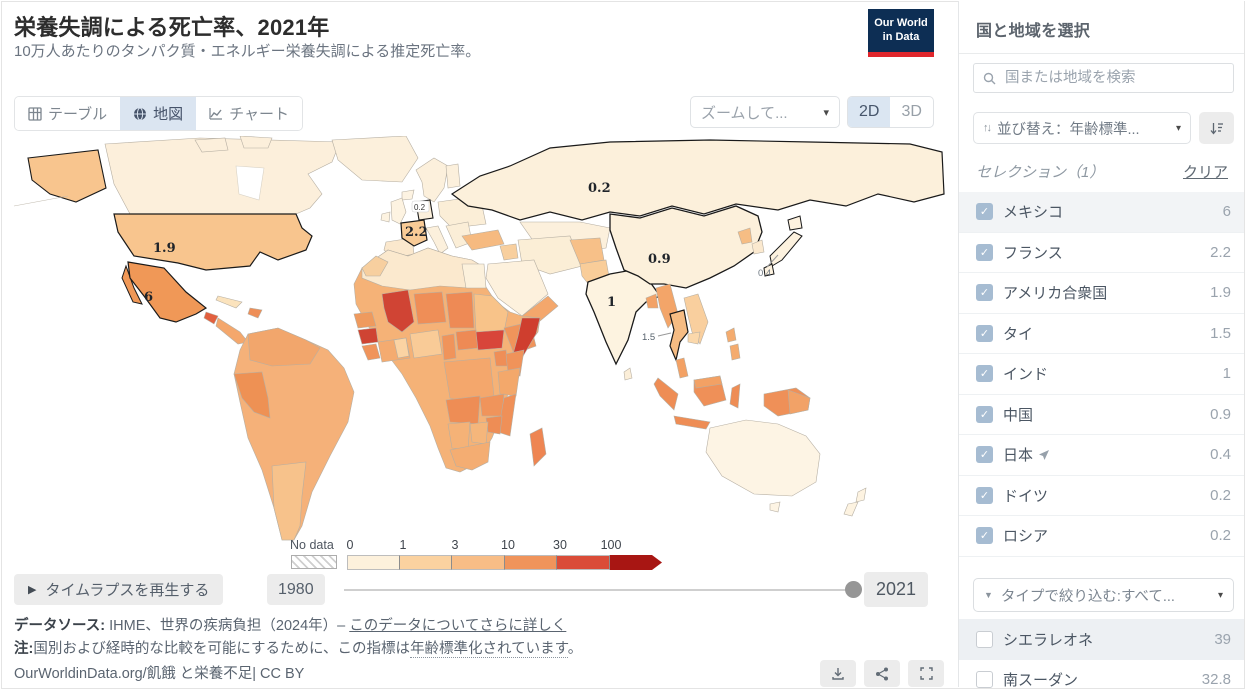 This screenshot has height=700, width=1245. I want to click on tab-table: テーブル, so click(68, 113).